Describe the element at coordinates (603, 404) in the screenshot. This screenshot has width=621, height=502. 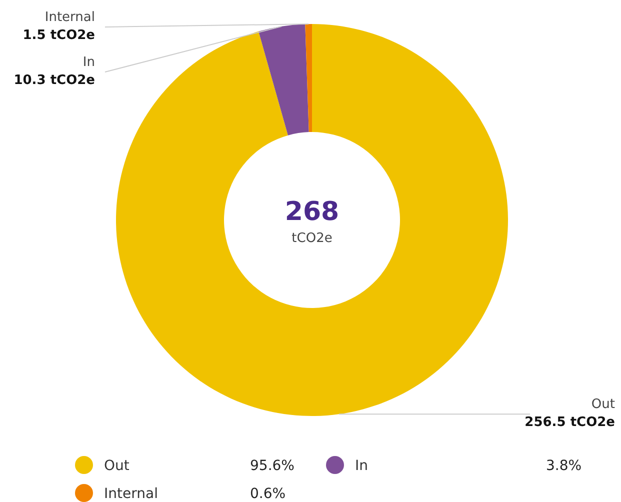
I see `slice-label: Out` at that location.